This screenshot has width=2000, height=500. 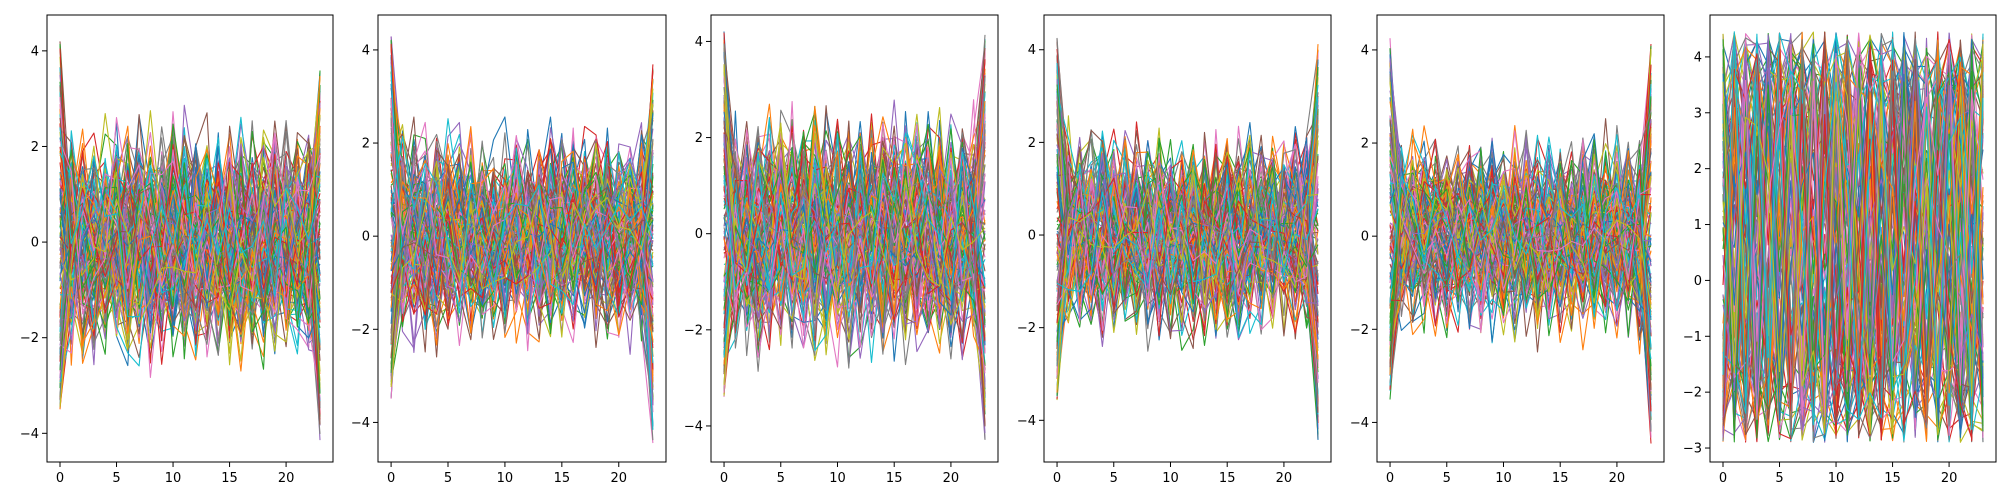 I want to click on y-tick-label: −1, so click(x=1692, y=337).